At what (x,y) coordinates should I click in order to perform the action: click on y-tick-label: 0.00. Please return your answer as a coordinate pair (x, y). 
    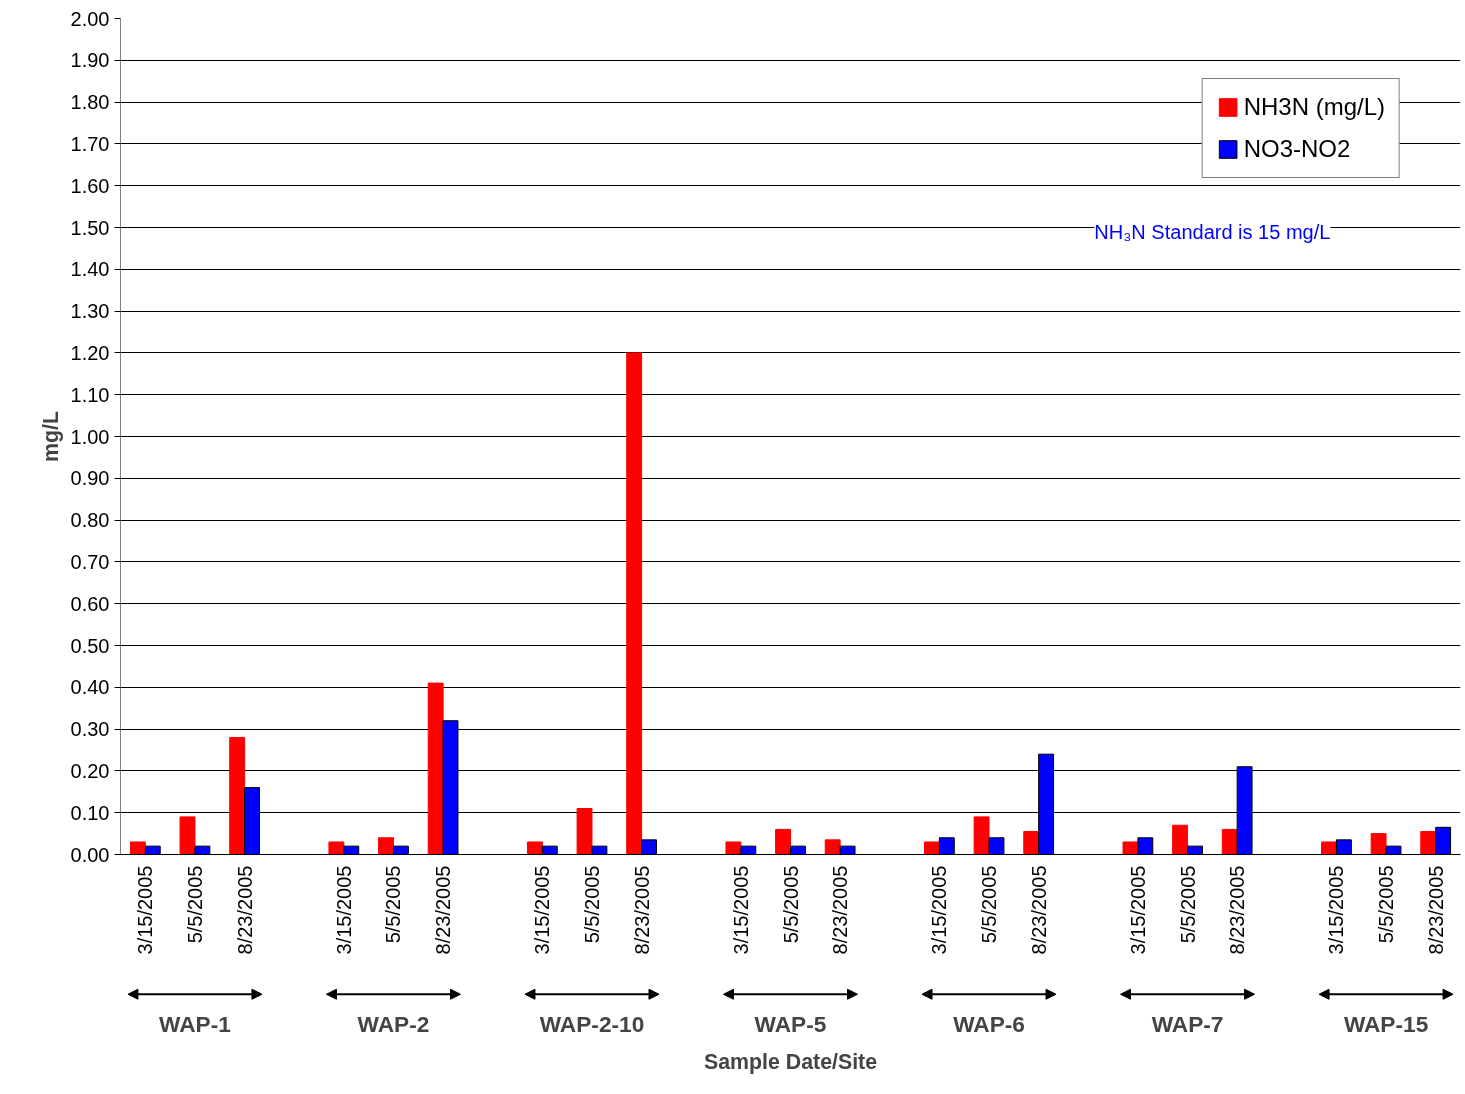
    Looking at the image, I should click on (90, 854).